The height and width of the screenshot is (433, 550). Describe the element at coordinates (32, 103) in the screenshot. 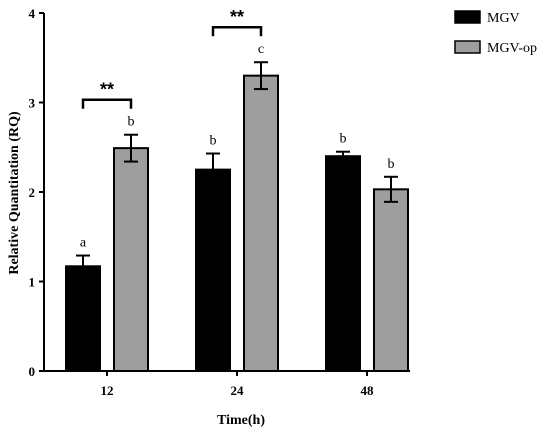

I see `y-tick-label: 3` at that location.